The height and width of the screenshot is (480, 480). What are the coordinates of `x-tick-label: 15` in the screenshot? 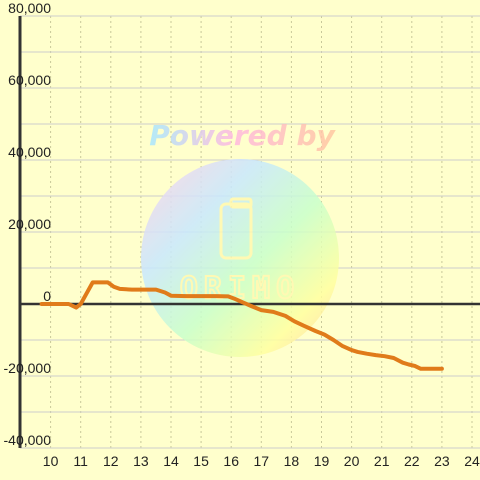 It's located at (201, 461).